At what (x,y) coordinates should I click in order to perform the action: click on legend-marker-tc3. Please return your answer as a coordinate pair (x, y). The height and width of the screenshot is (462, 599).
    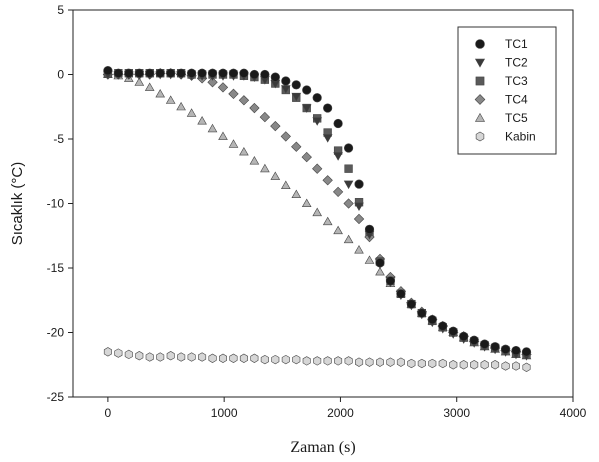
    Looking at the image, I should click on (480, 81).